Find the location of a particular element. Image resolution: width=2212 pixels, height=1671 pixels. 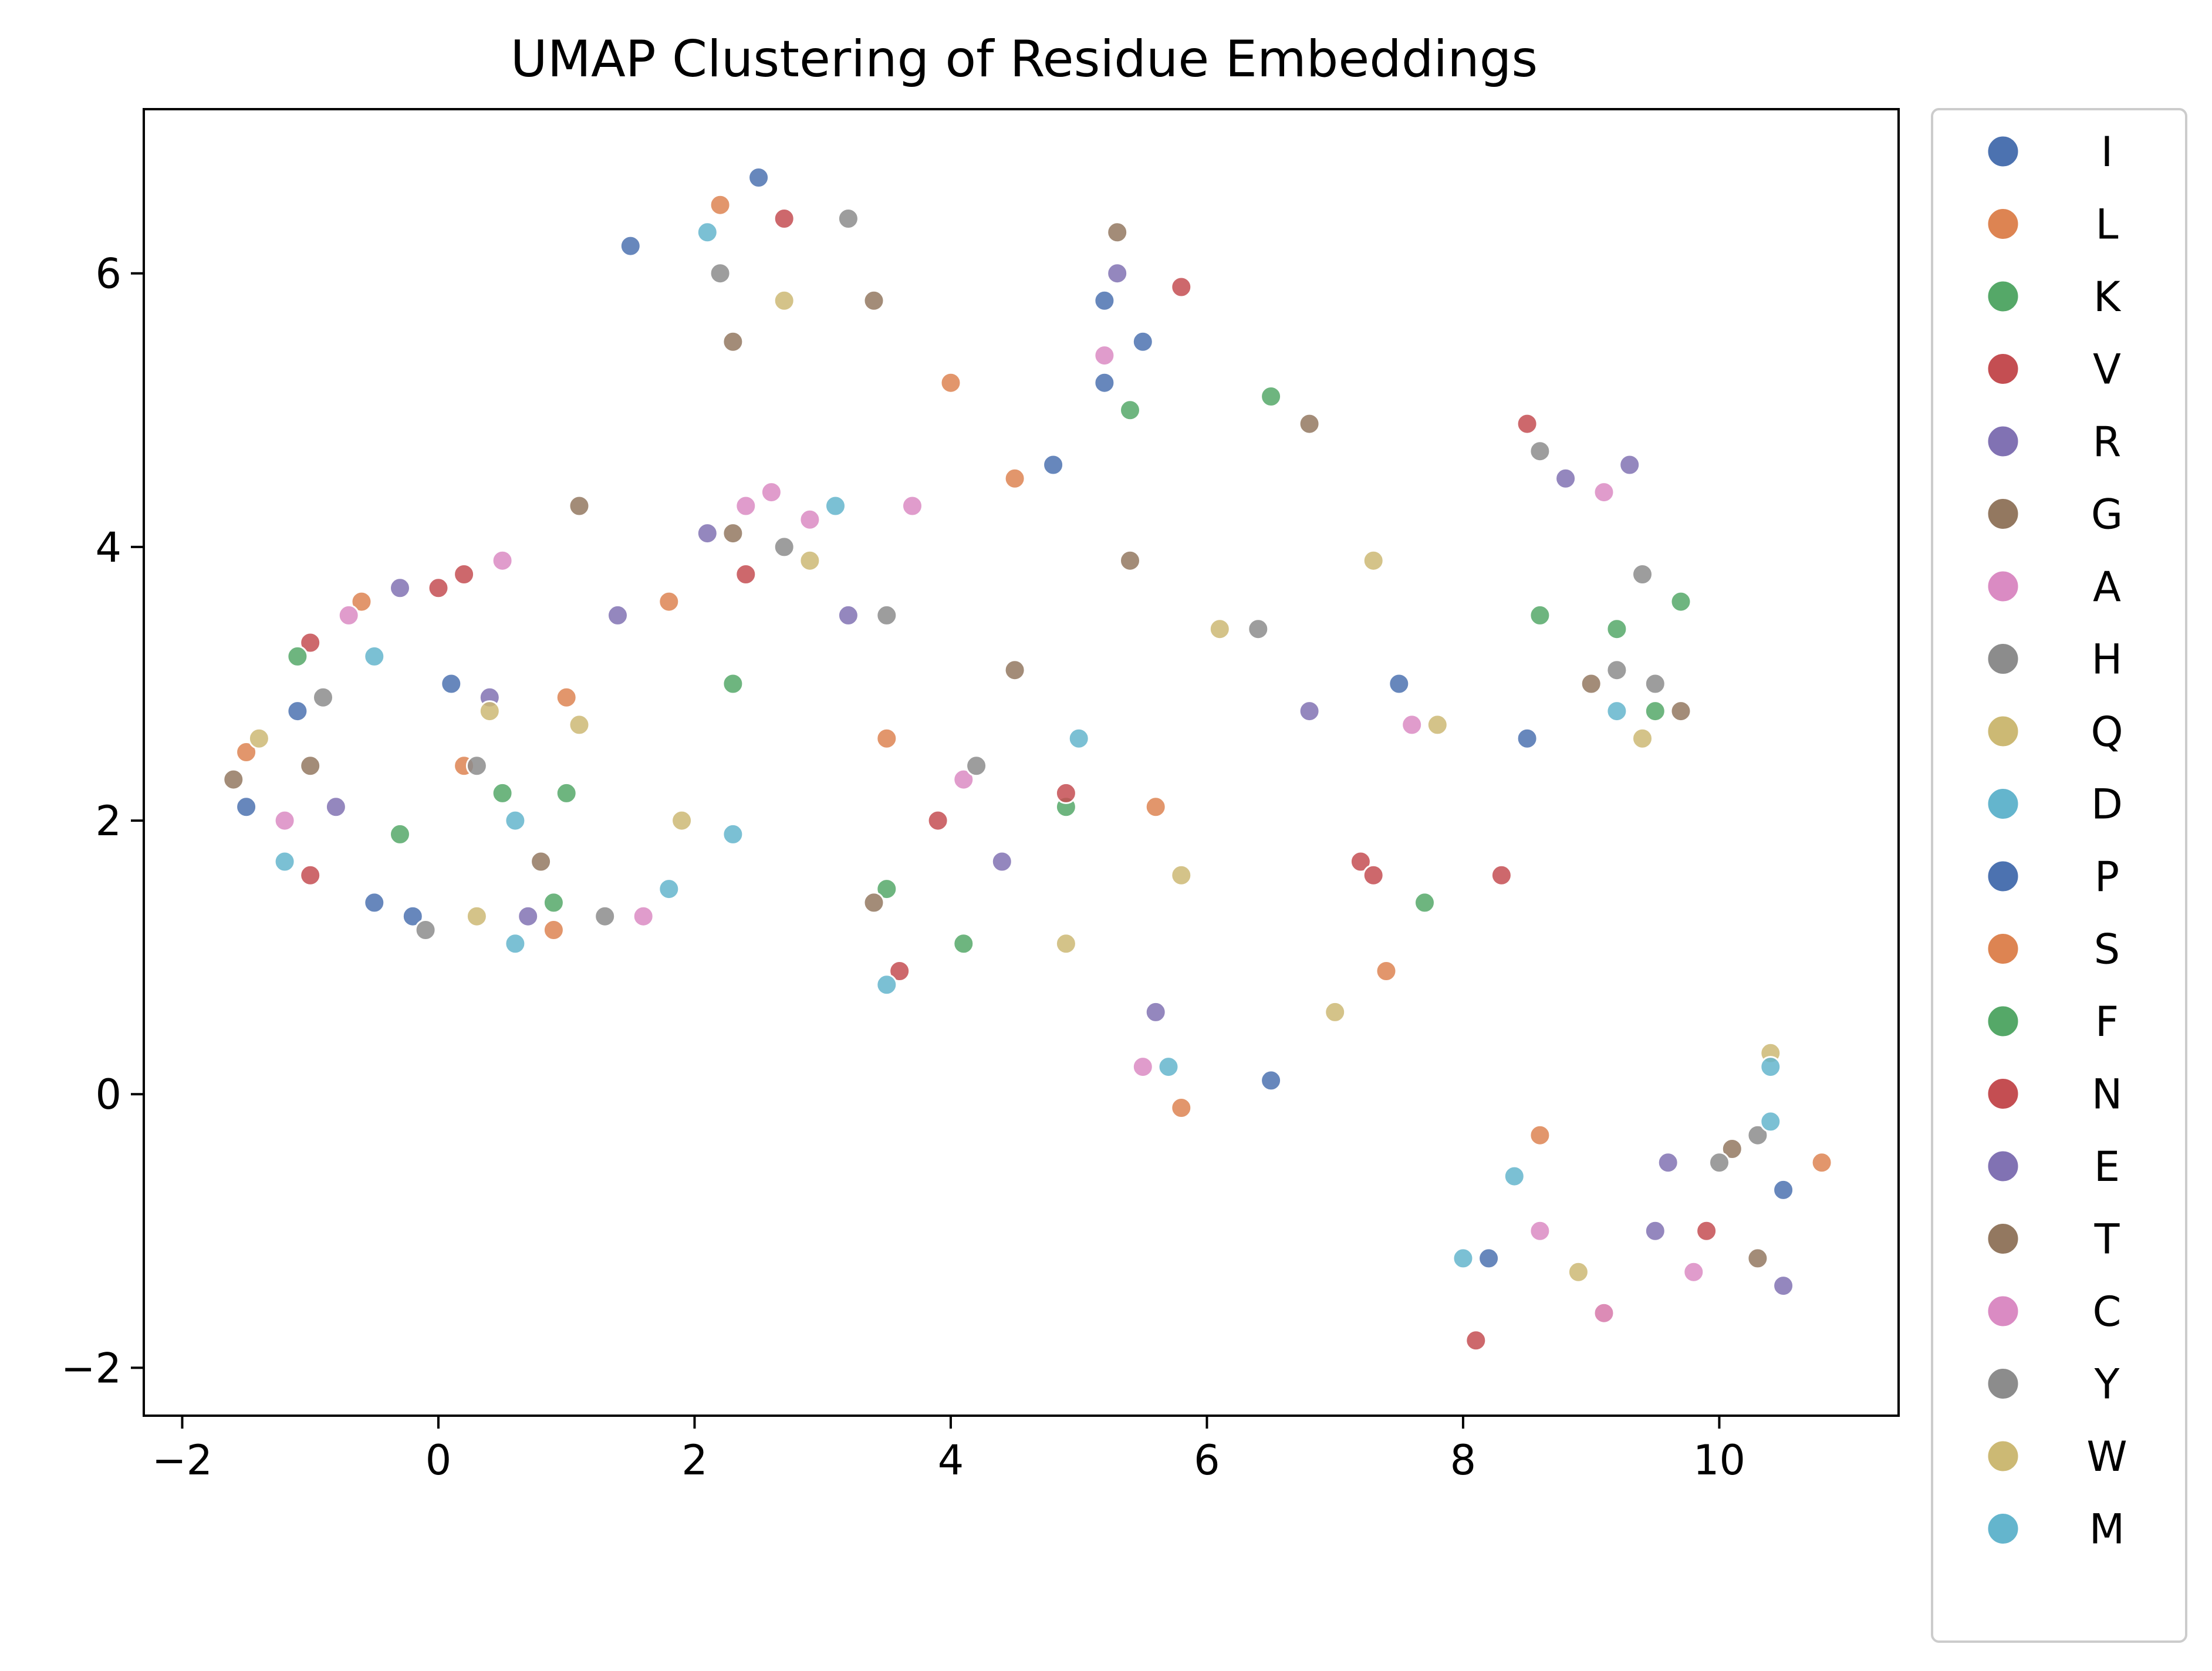

x-tick-label: 10 is located at coordinates (1719, 1460).